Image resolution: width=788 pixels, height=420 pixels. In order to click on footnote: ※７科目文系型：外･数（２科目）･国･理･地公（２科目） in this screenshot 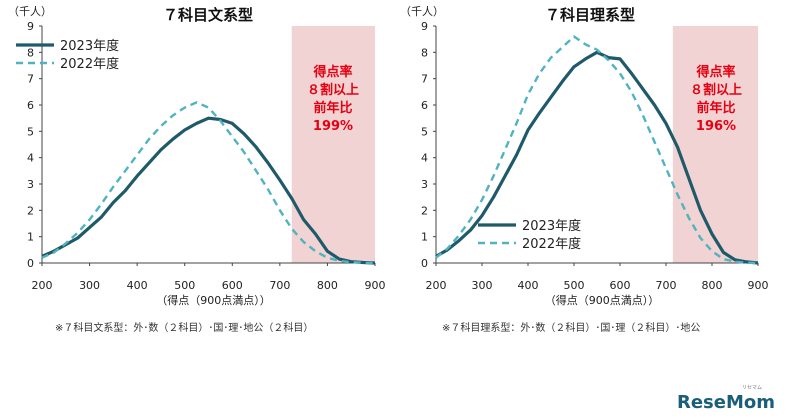, I will do `click(184, 327)`.